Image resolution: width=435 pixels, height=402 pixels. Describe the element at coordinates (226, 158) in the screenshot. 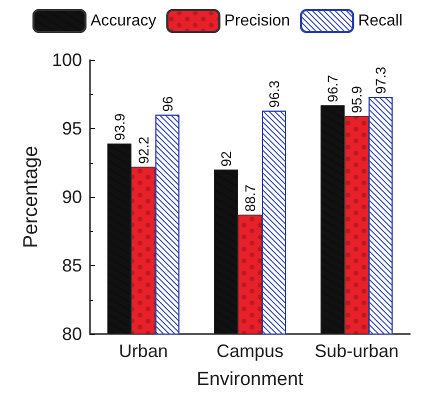

I see `data-label: 92` at that location.